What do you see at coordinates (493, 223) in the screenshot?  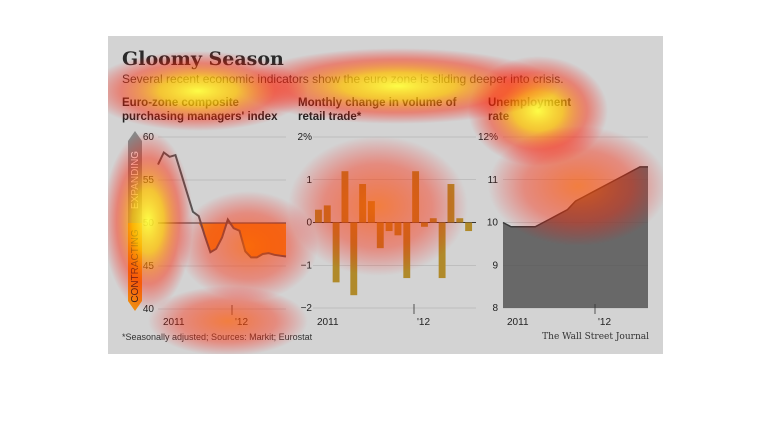 I see `unemp-y-tick-label: 10` at bounding box center [493, 223].